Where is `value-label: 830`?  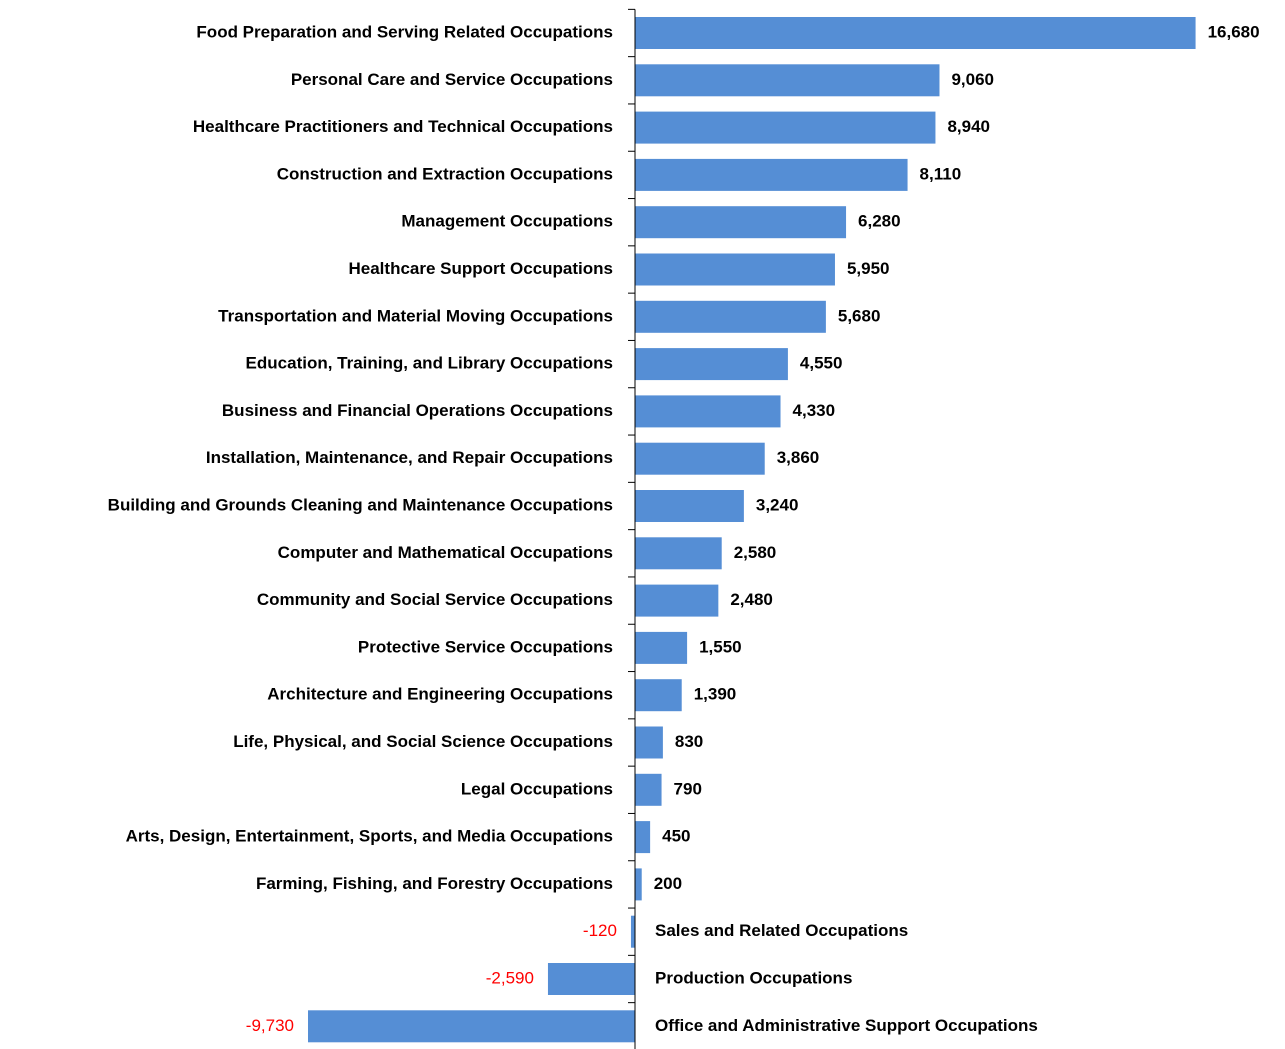 value-label: 830 is located at coordinates (689, 741).